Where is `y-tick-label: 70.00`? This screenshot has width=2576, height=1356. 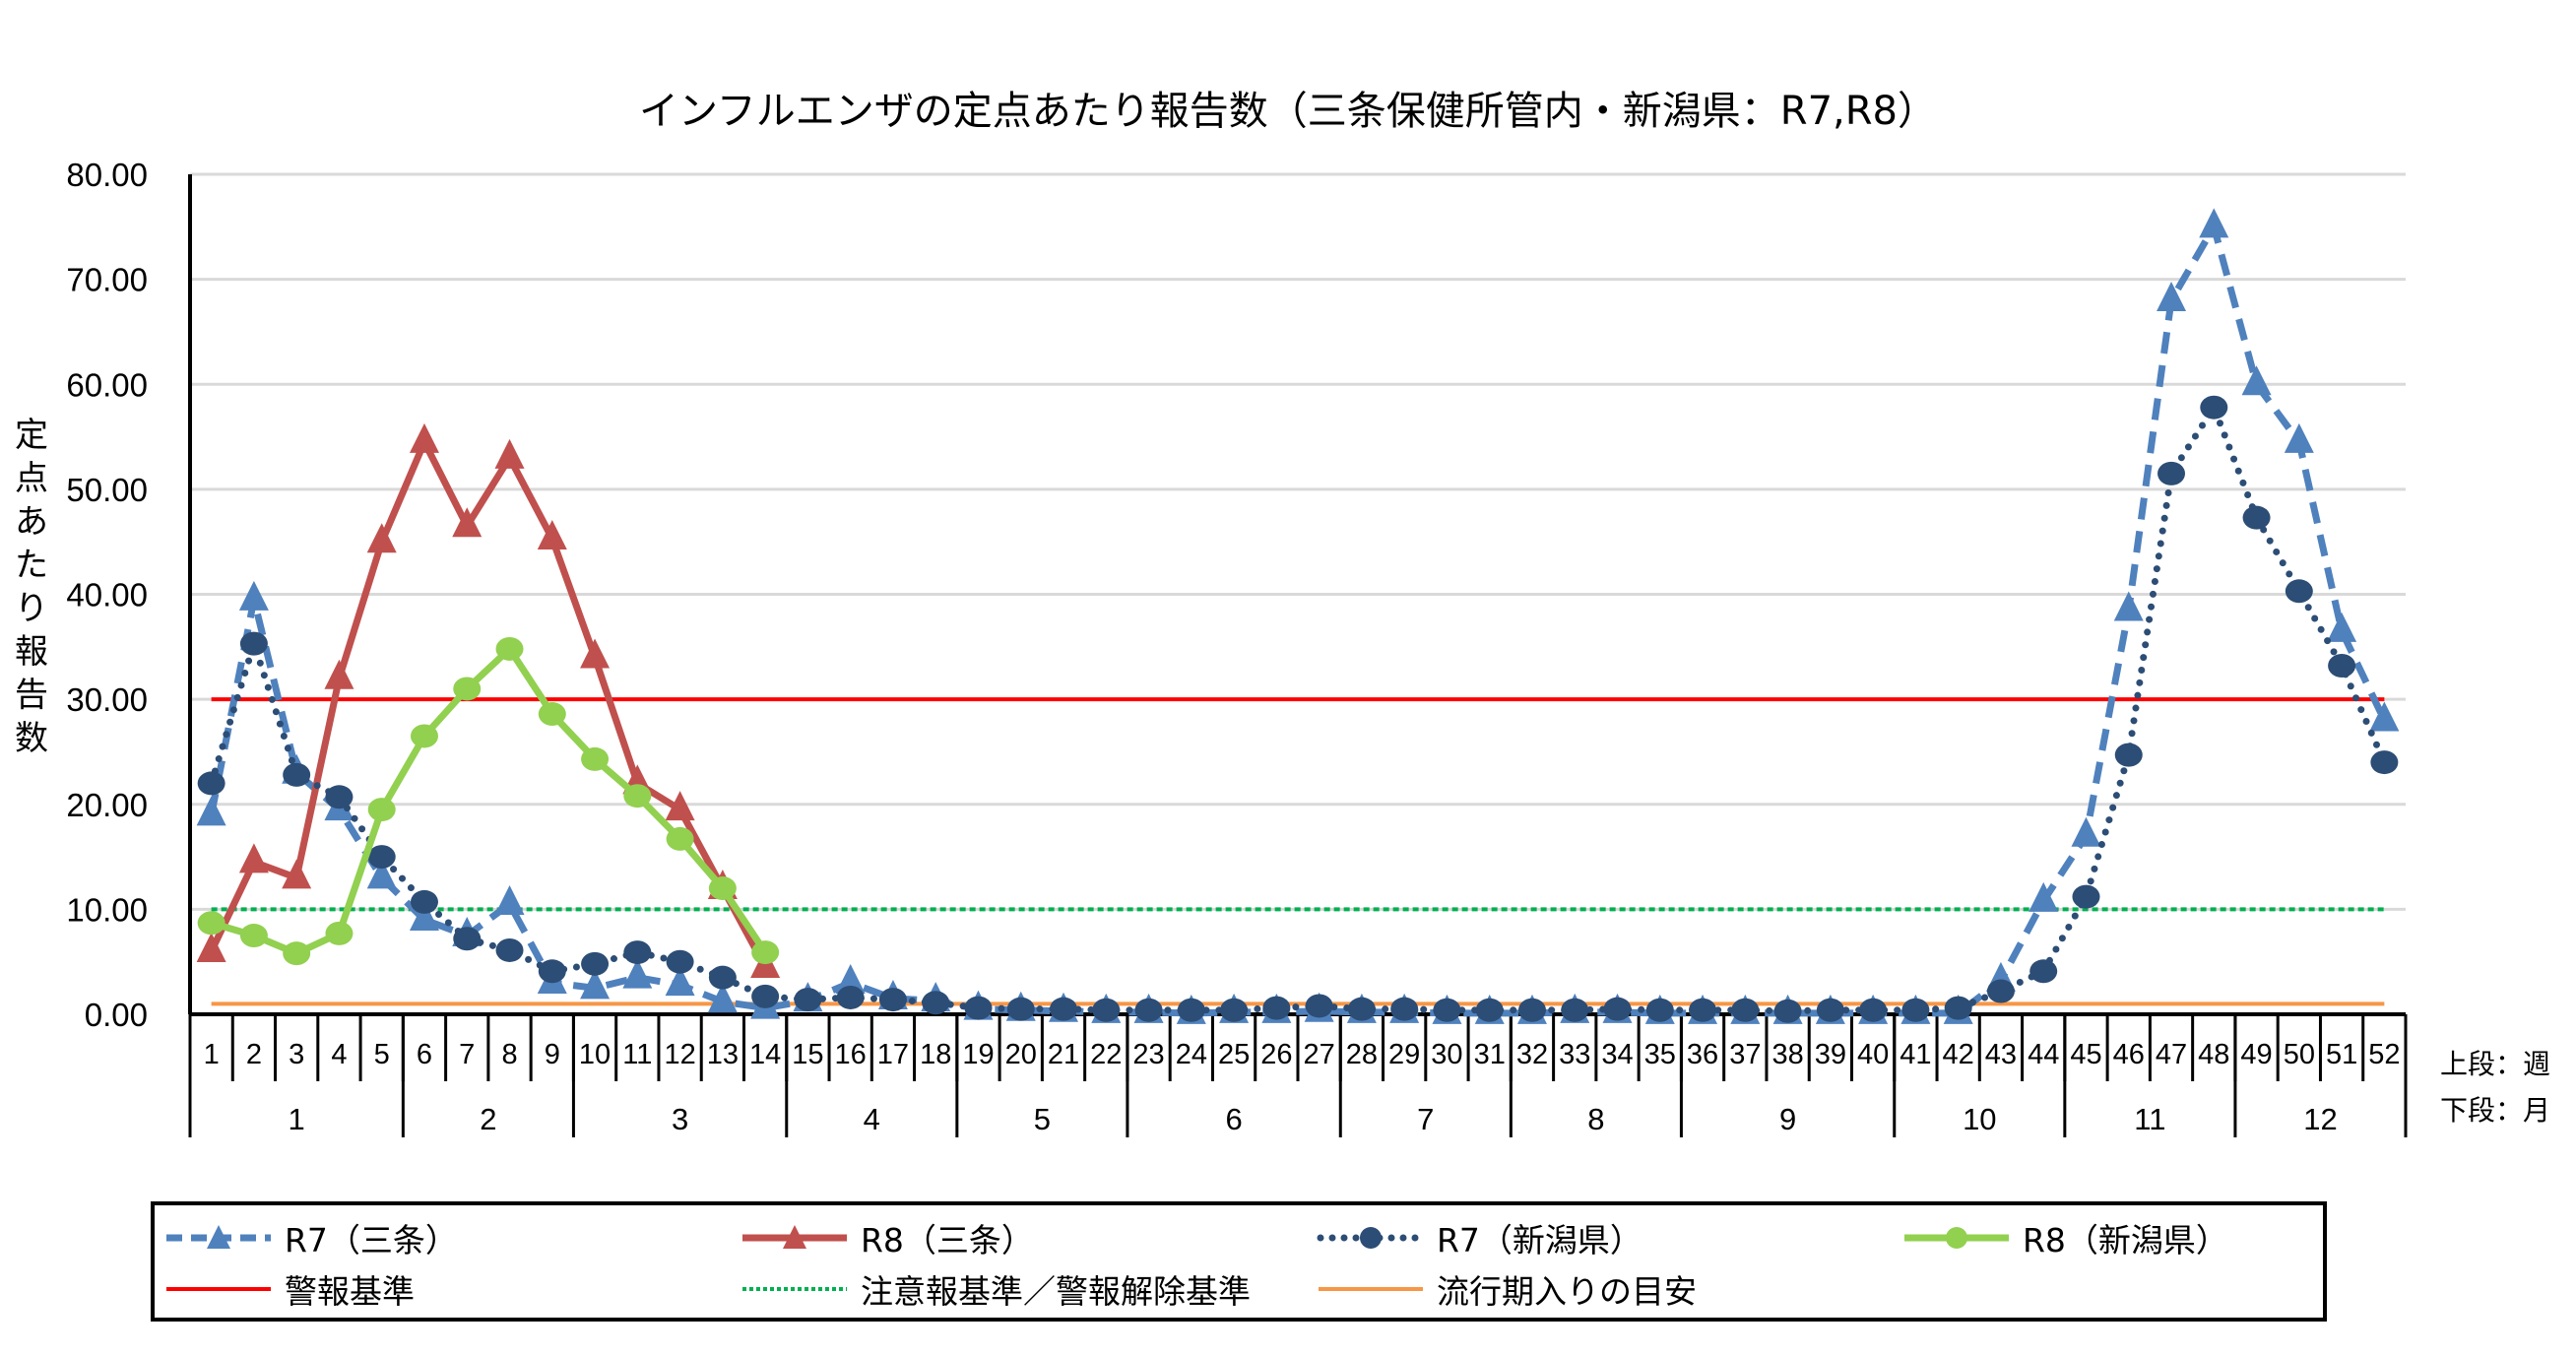
y-tick-label: 70.00 is located at coordinates (107, 280).